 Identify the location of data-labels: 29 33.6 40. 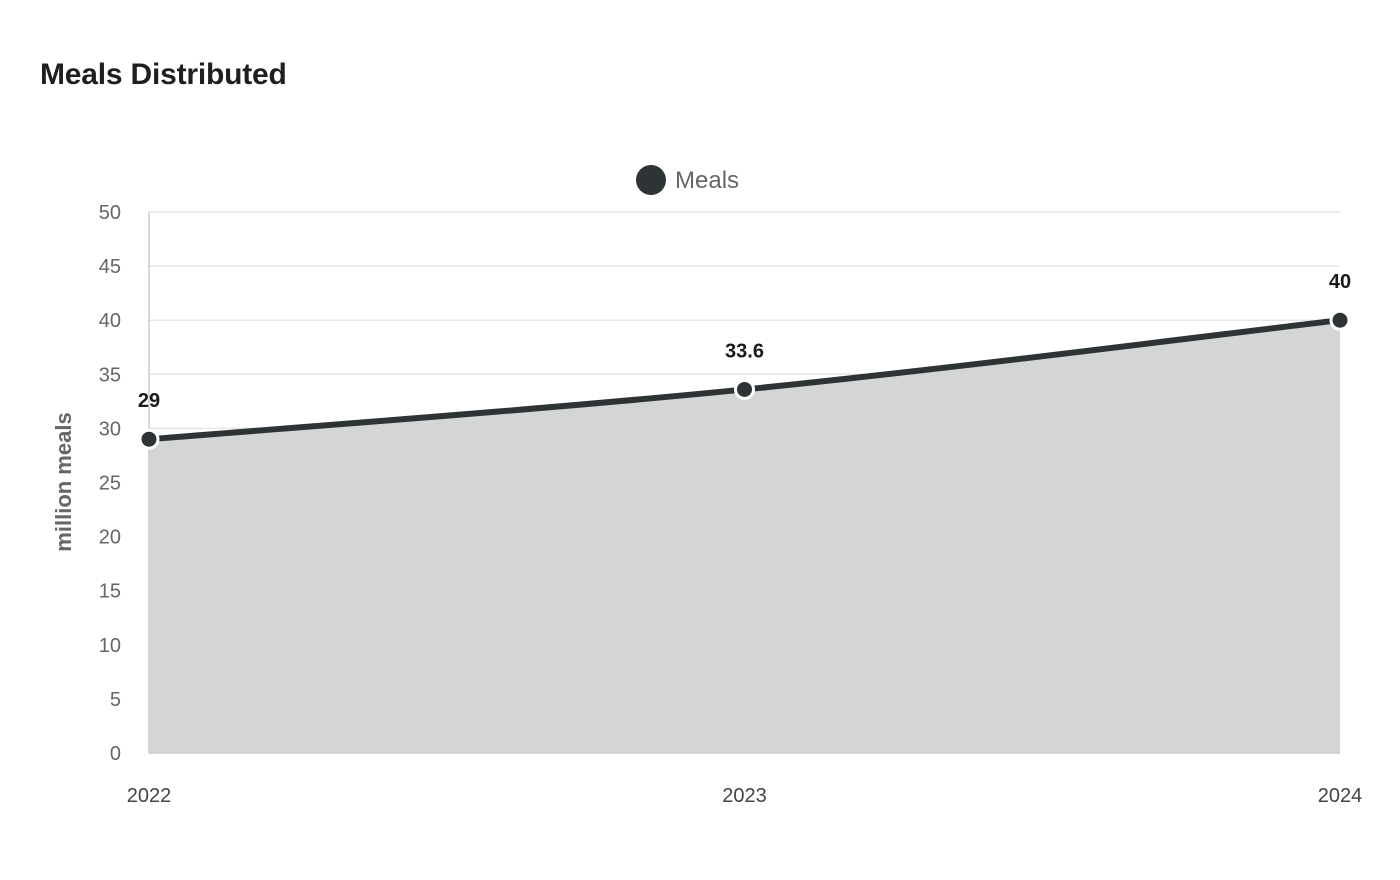
(744, 341).